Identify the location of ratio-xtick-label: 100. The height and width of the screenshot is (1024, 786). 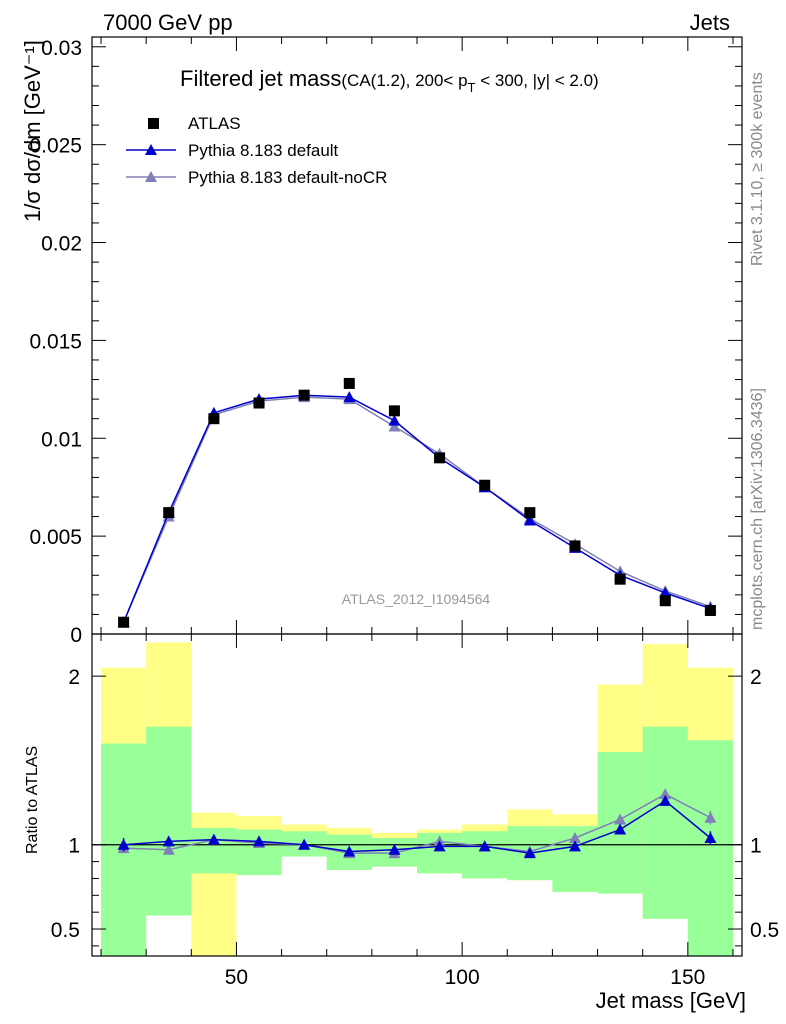
(462, 977).